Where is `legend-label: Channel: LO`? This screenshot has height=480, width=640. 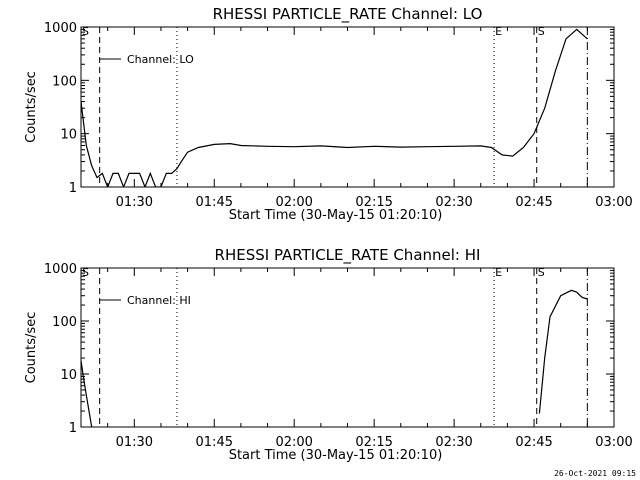 legend-label: Channel: LO is located at coordinates (160, 59).